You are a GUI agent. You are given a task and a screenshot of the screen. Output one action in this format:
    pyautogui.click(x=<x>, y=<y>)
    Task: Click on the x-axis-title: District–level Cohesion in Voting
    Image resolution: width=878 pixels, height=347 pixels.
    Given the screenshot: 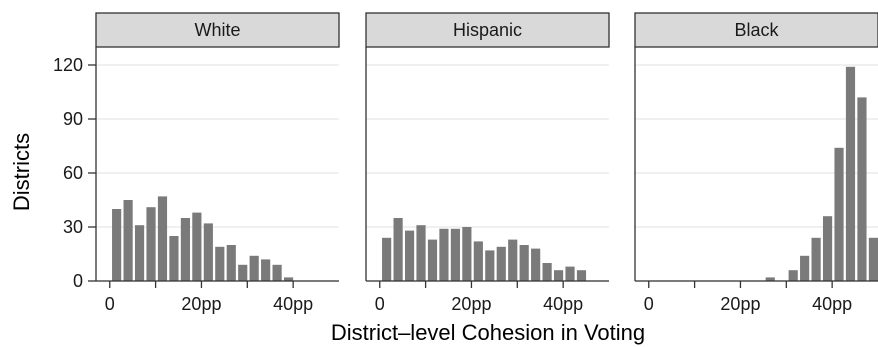 What is the action you would take?
    pyautogui.click(x=488, y=332)
    